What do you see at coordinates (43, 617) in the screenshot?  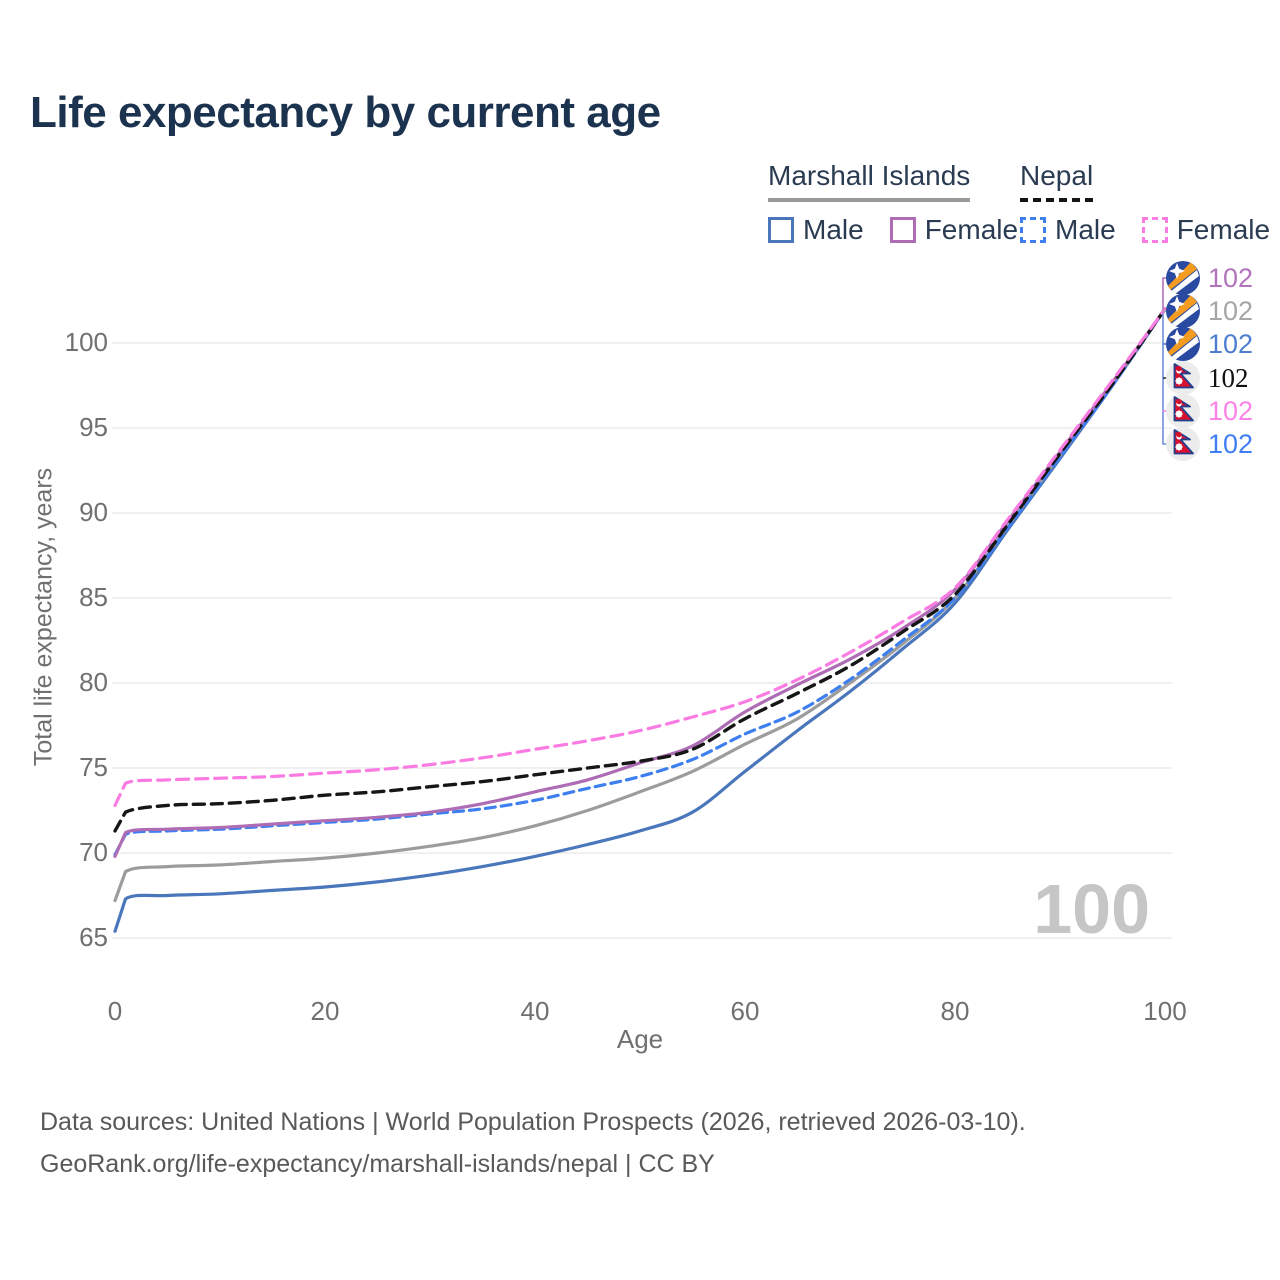 I see `y-axis-title: Total life expectancy, years` at bounding box center [43, 617].